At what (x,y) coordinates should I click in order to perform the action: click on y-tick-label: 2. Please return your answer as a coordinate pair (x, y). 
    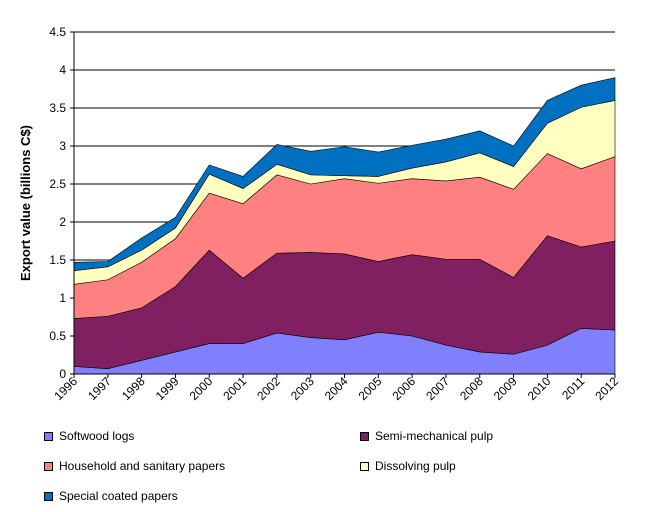
    Looking at the image, I should click on (62, 222).